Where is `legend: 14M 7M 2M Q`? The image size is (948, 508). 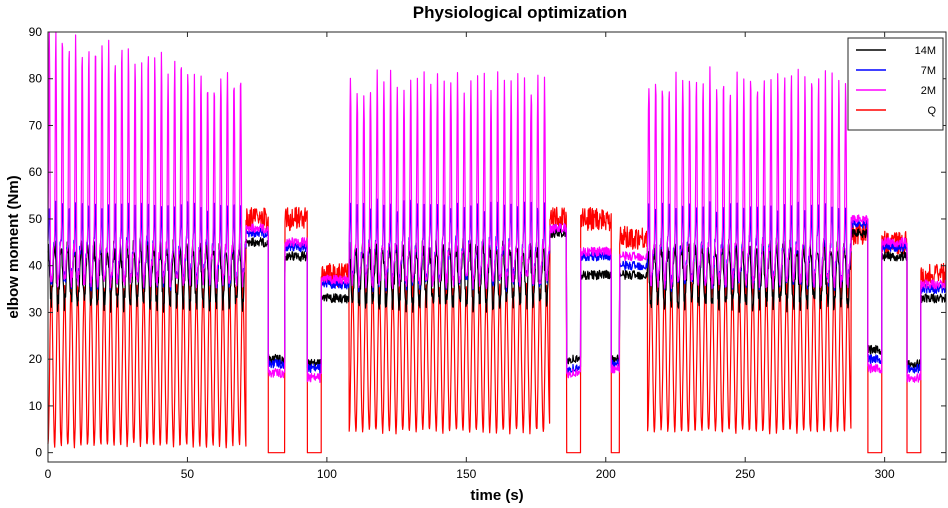
legend: 14M 7M 2M Q is located at coordinates (895, 84).